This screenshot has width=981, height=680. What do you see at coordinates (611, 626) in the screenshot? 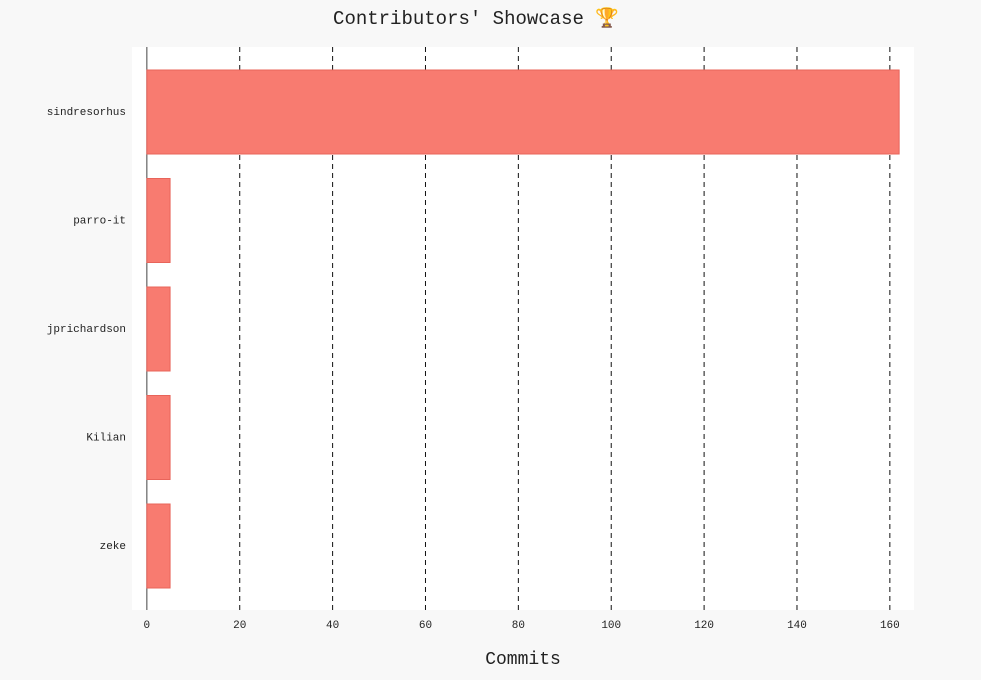
I see `x-tick-label: 100` at bounding box center [611, 626].